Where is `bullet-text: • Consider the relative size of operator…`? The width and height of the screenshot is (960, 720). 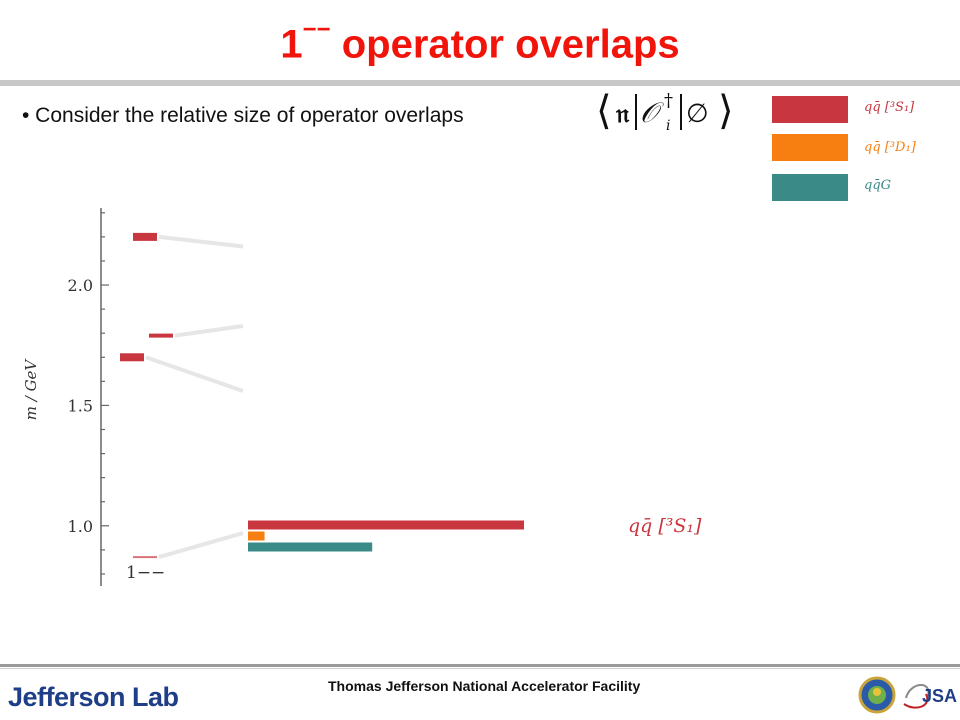 bullet-text: • Consider the relative size of operator… is located at coordinates (243, 115).